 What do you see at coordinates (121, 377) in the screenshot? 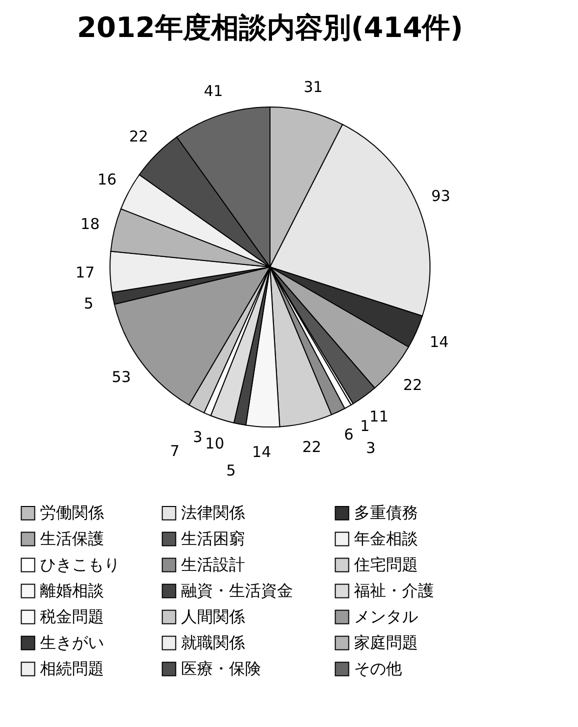
I see `data-label: 53` at bounding box center [121, 377].